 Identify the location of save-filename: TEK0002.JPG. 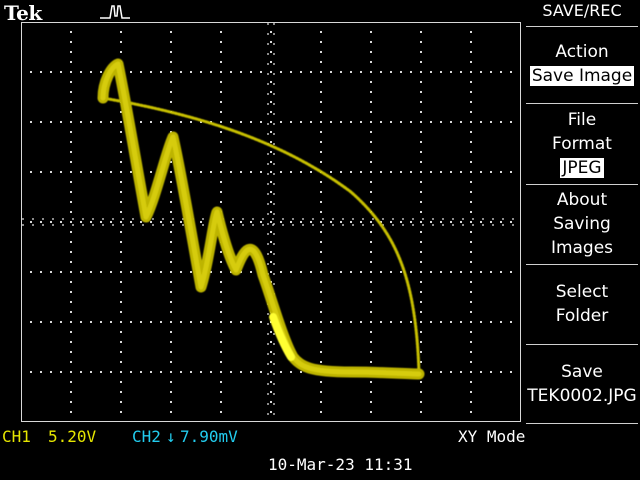
(582, 396).